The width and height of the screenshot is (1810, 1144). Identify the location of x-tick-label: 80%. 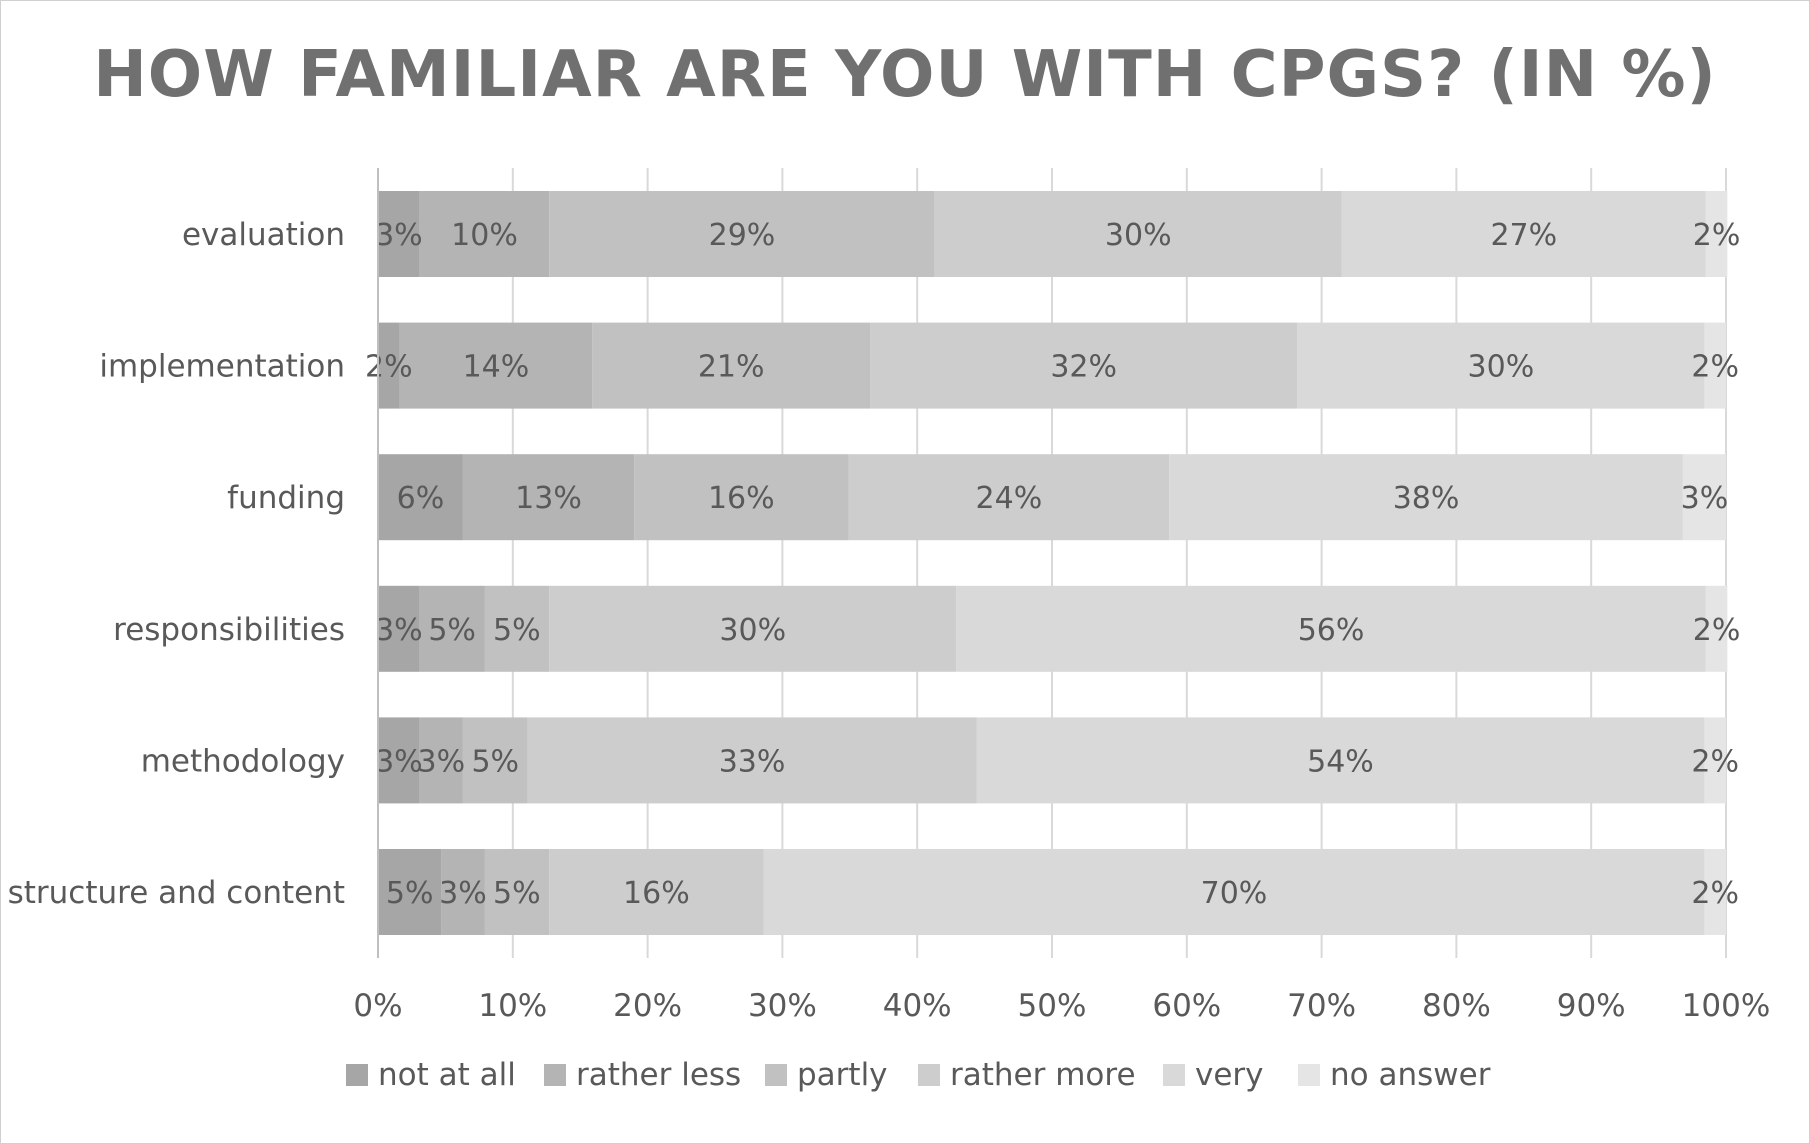
(1456, 1006).